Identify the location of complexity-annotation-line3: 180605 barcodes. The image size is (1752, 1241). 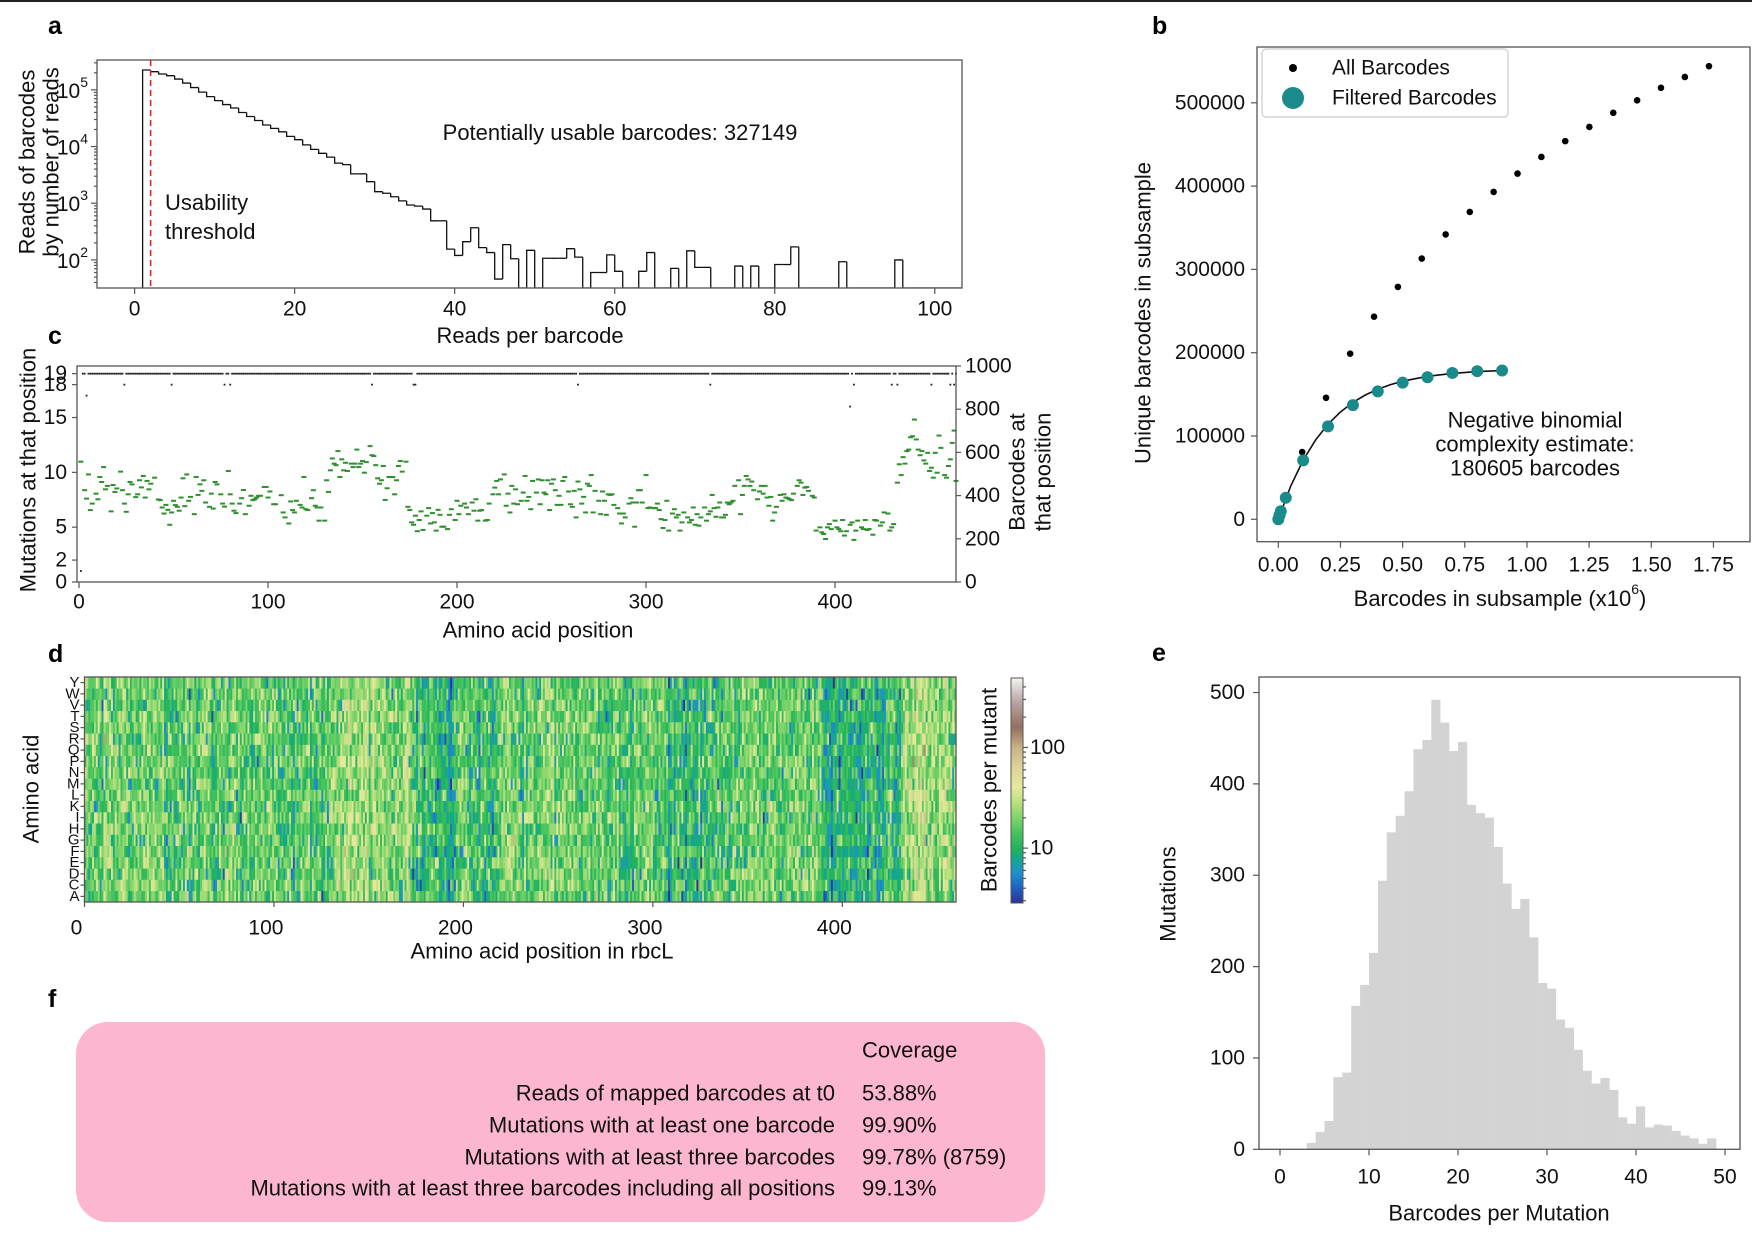
(1535, 468).